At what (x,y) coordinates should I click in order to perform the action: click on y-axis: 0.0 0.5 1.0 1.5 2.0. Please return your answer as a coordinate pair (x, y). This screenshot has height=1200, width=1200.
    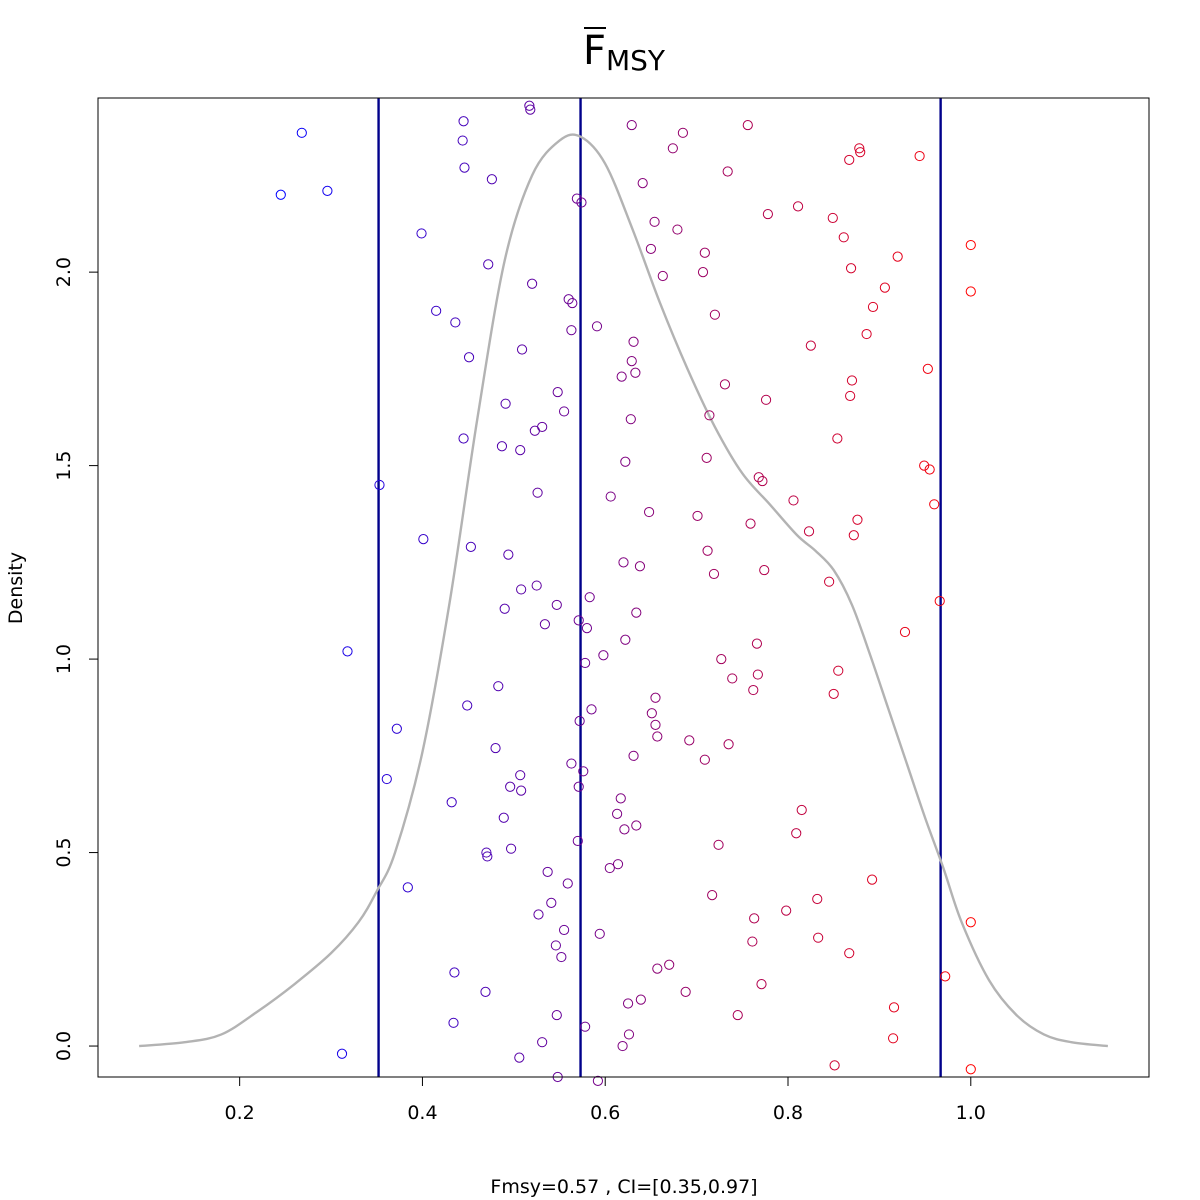
    Looking at the image, I should click on (75, 659).